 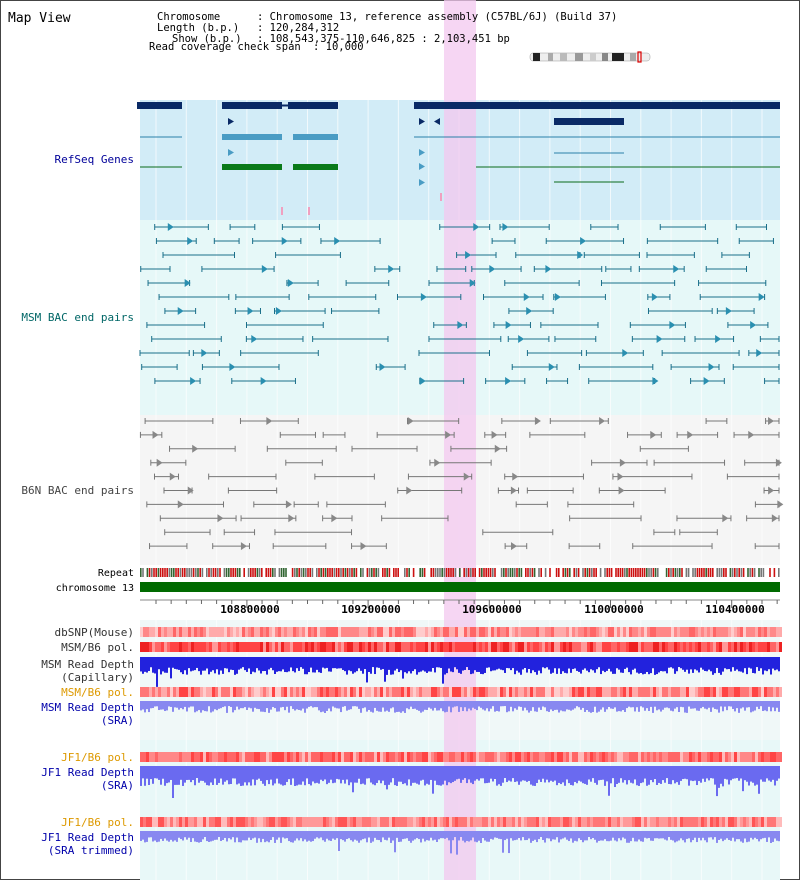 What do you see at coordinates (422, 121) in the screenshot?
I see `gene-arrow-icon` at bounding box center [422, 121].